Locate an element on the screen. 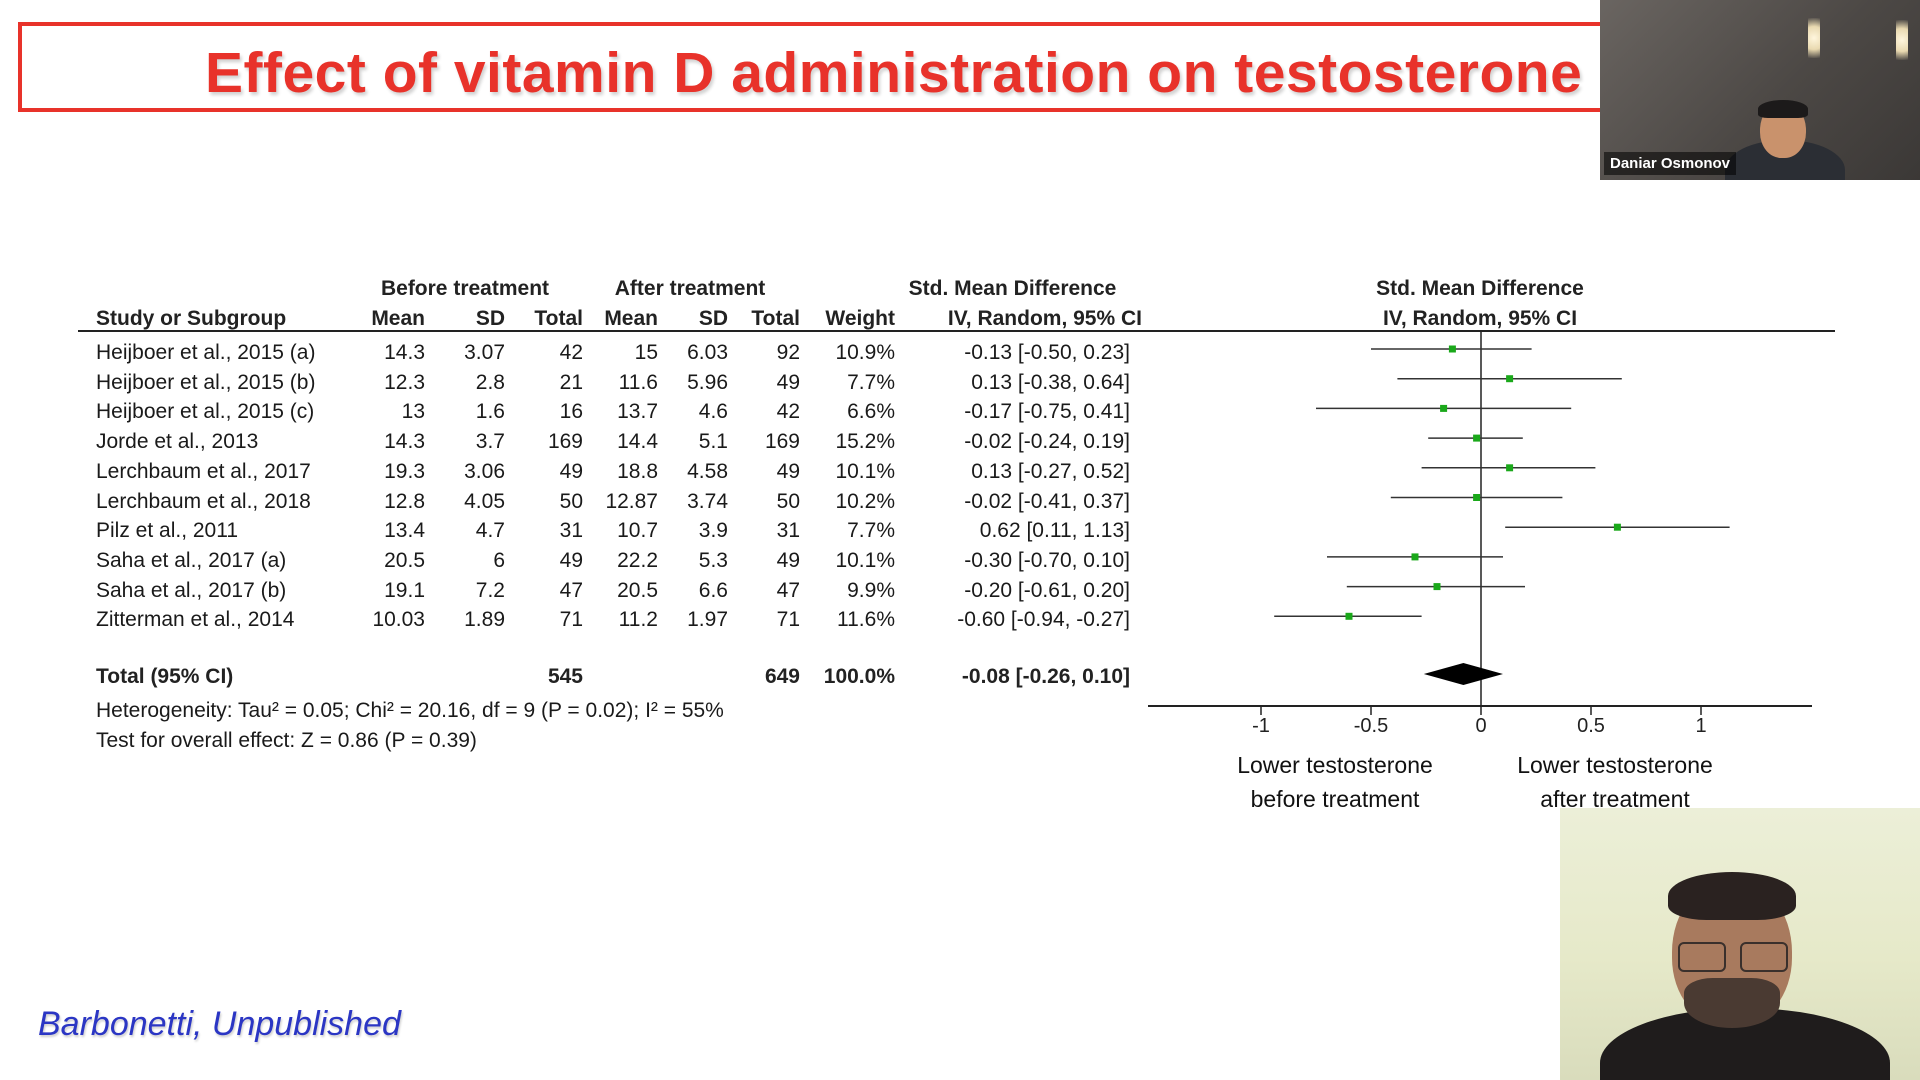  ci-value: 0.62 [0.11, 1.13] is located at coordinates (1054, 531).